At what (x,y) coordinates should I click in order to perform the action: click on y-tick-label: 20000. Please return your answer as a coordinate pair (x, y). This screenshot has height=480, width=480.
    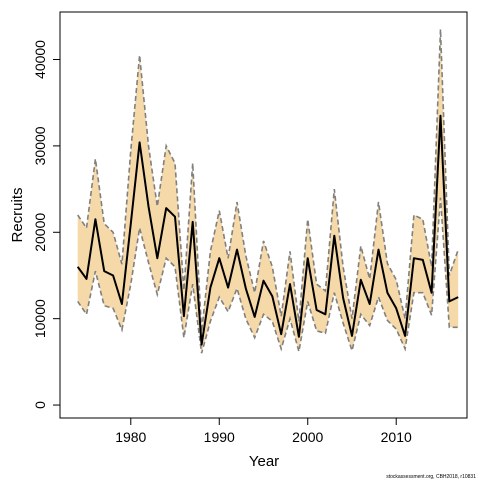
    Looking at the image, I should click on (40, 232).